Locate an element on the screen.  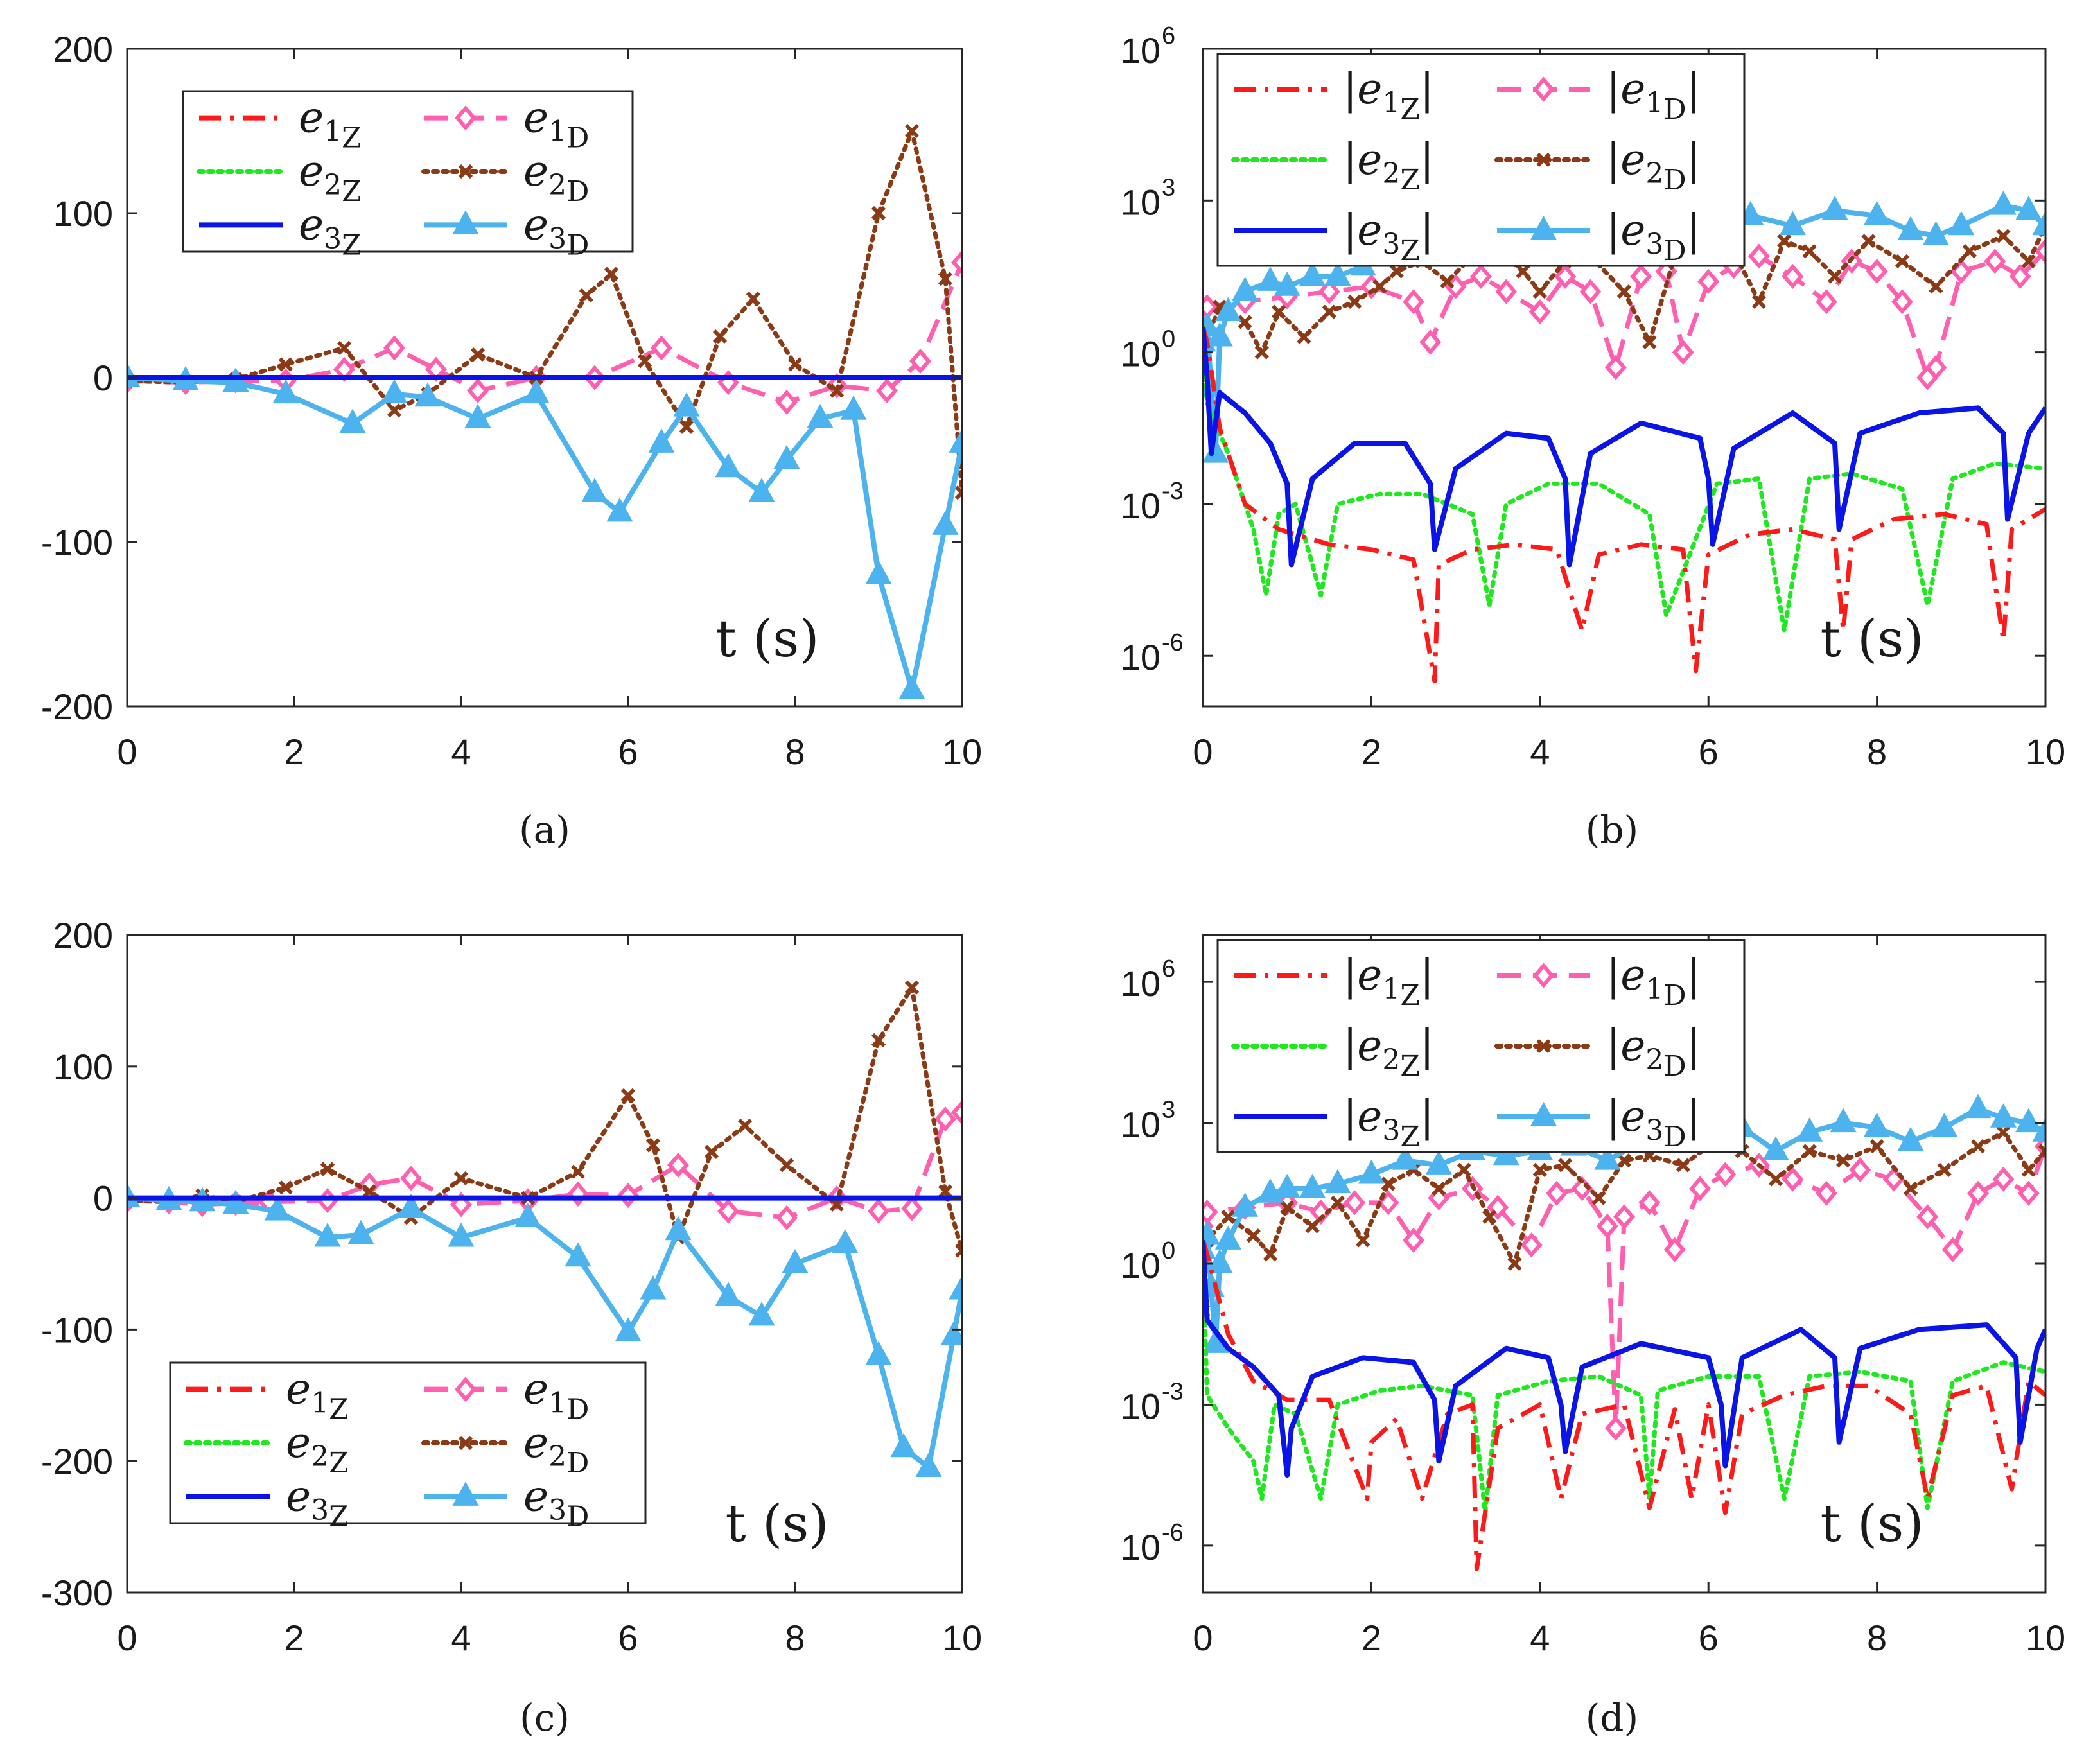
legend-item: e2Z is located at coordinates (280, 177).